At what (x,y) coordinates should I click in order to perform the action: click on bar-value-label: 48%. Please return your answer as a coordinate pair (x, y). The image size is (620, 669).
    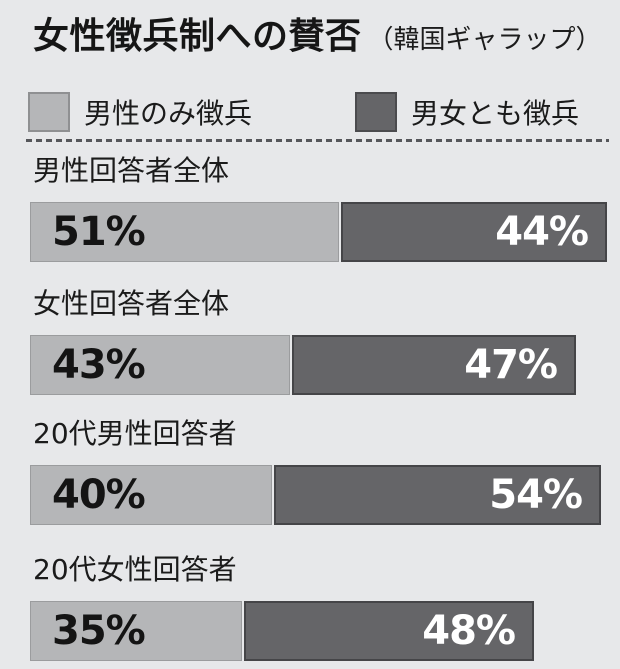
    Looking at the image, I should click on (469, 631).